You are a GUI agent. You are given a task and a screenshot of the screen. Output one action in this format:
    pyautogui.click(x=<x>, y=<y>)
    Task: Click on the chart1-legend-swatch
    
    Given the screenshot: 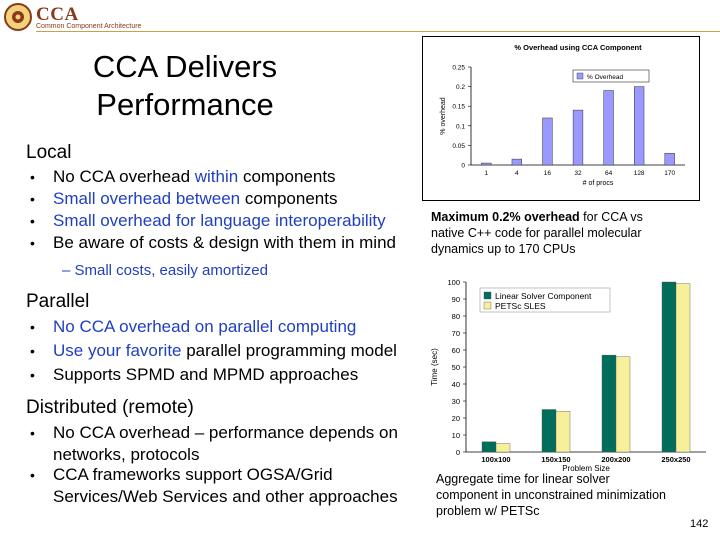 What is the action you would take?
    pyautogui.click(x=580, y=76)
    